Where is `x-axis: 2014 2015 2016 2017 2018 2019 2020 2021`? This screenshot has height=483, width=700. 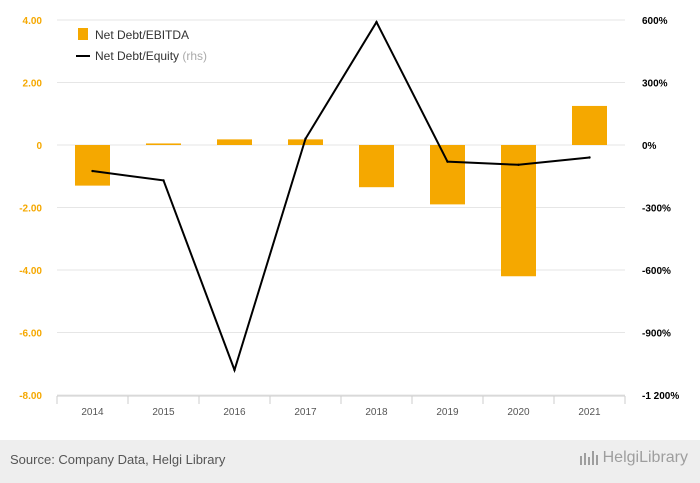 x-axis: 2014 2015 2016 2017 2018 2019 2020 2021 is located at coordinates (341, 406).